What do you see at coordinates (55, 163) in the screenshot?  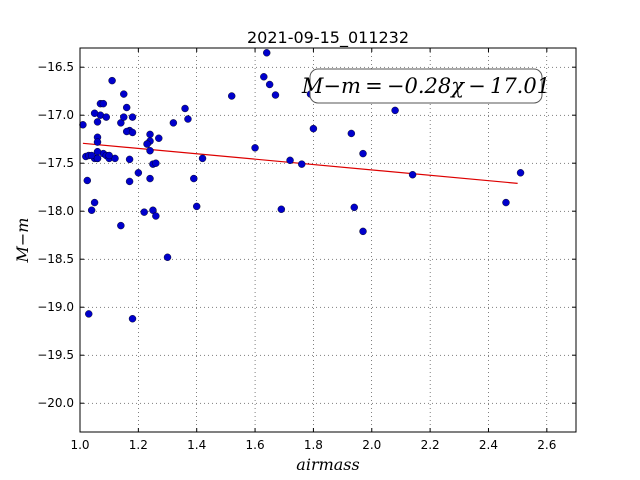 I see `y-tick-label: −17.5` at bounding box center [55, 163].